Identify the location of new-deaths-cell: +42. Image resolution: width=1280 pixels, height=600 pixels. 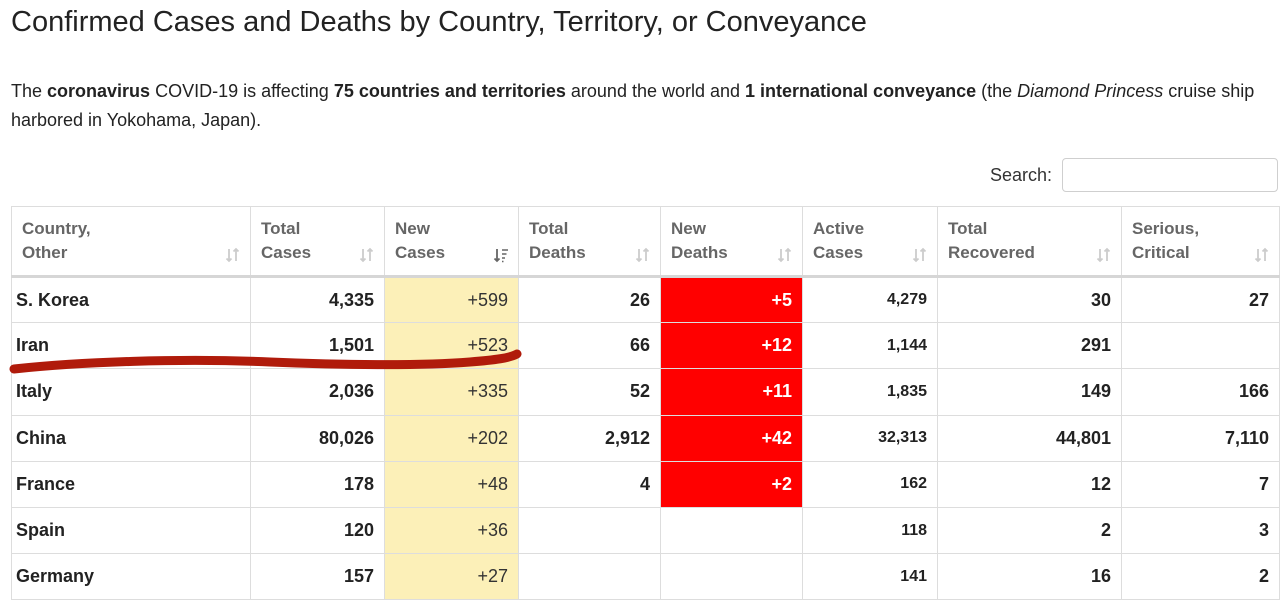
(731, 438).